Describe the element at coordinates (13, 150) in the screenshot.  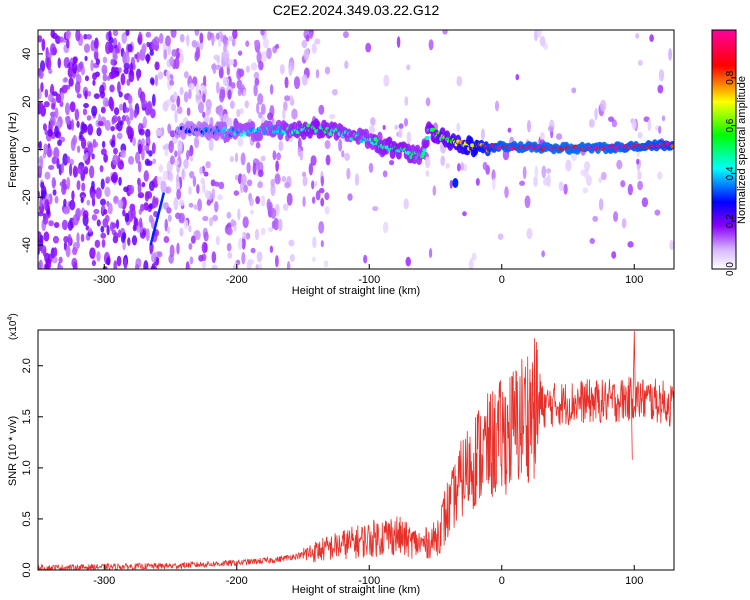
I see `spectrogram-ylabel: Frequency (Hz)` at that location.